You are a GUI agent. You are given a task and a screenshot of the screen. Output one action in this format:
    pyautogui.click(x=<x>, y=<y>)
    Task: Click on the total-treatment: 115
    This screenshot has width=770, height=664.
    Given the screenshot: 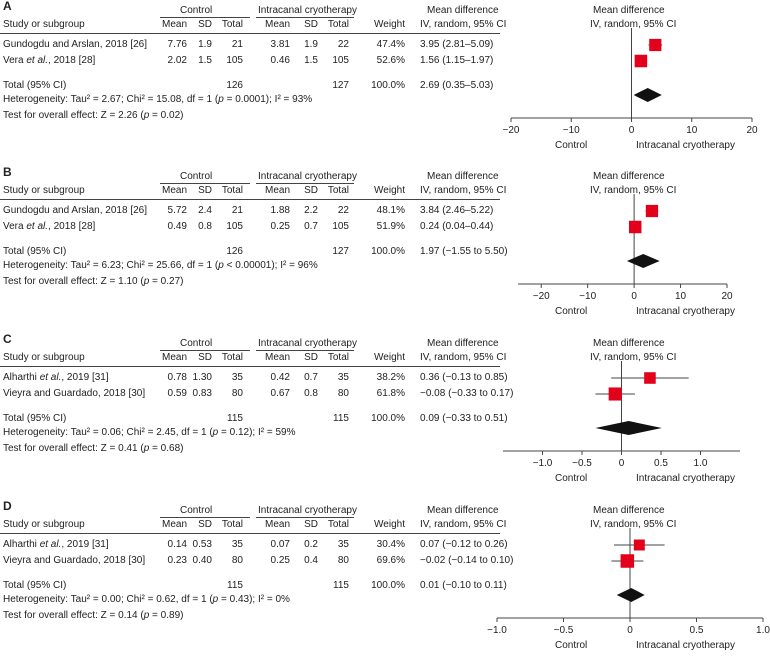 What is the action you would take?
    pyautogui.click(x=341, y=585)
    